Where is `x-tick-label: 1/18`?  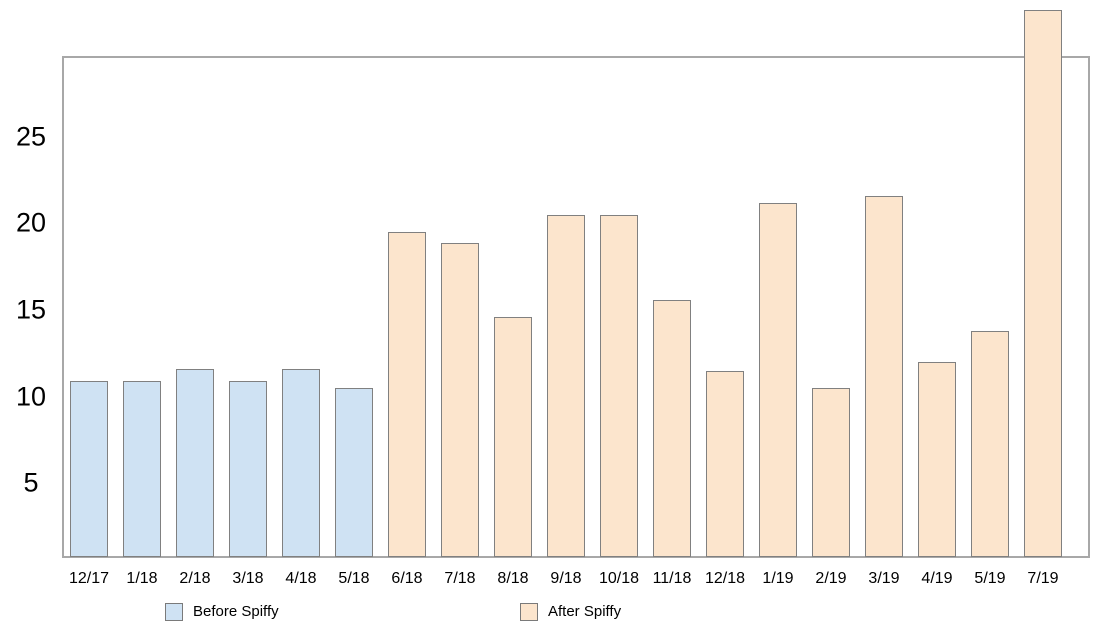 x-tick-label: 1/18 is located at coordinates (142, 578).